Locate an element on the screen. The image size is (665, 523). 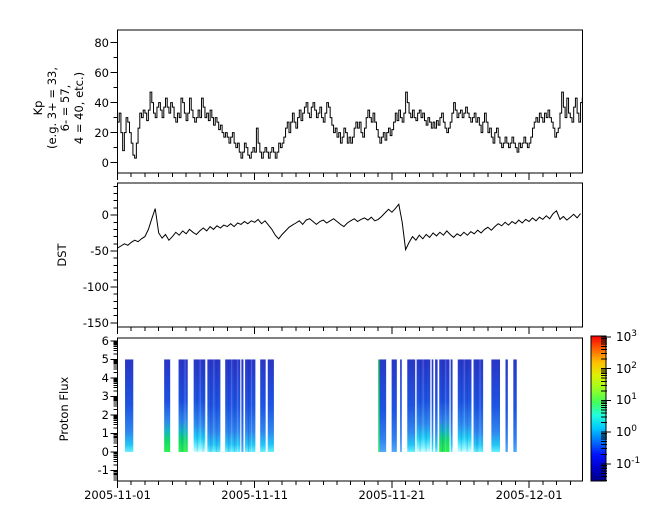
flux-ytick-label: 6 is located at coordinates (105, 340).